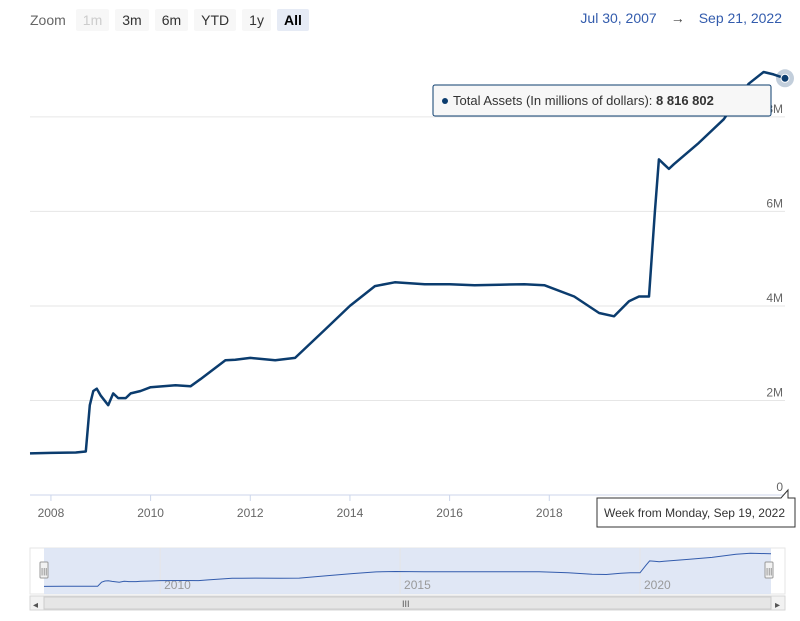  I want to click on y-tick-label: 4M, so click(774, 298).